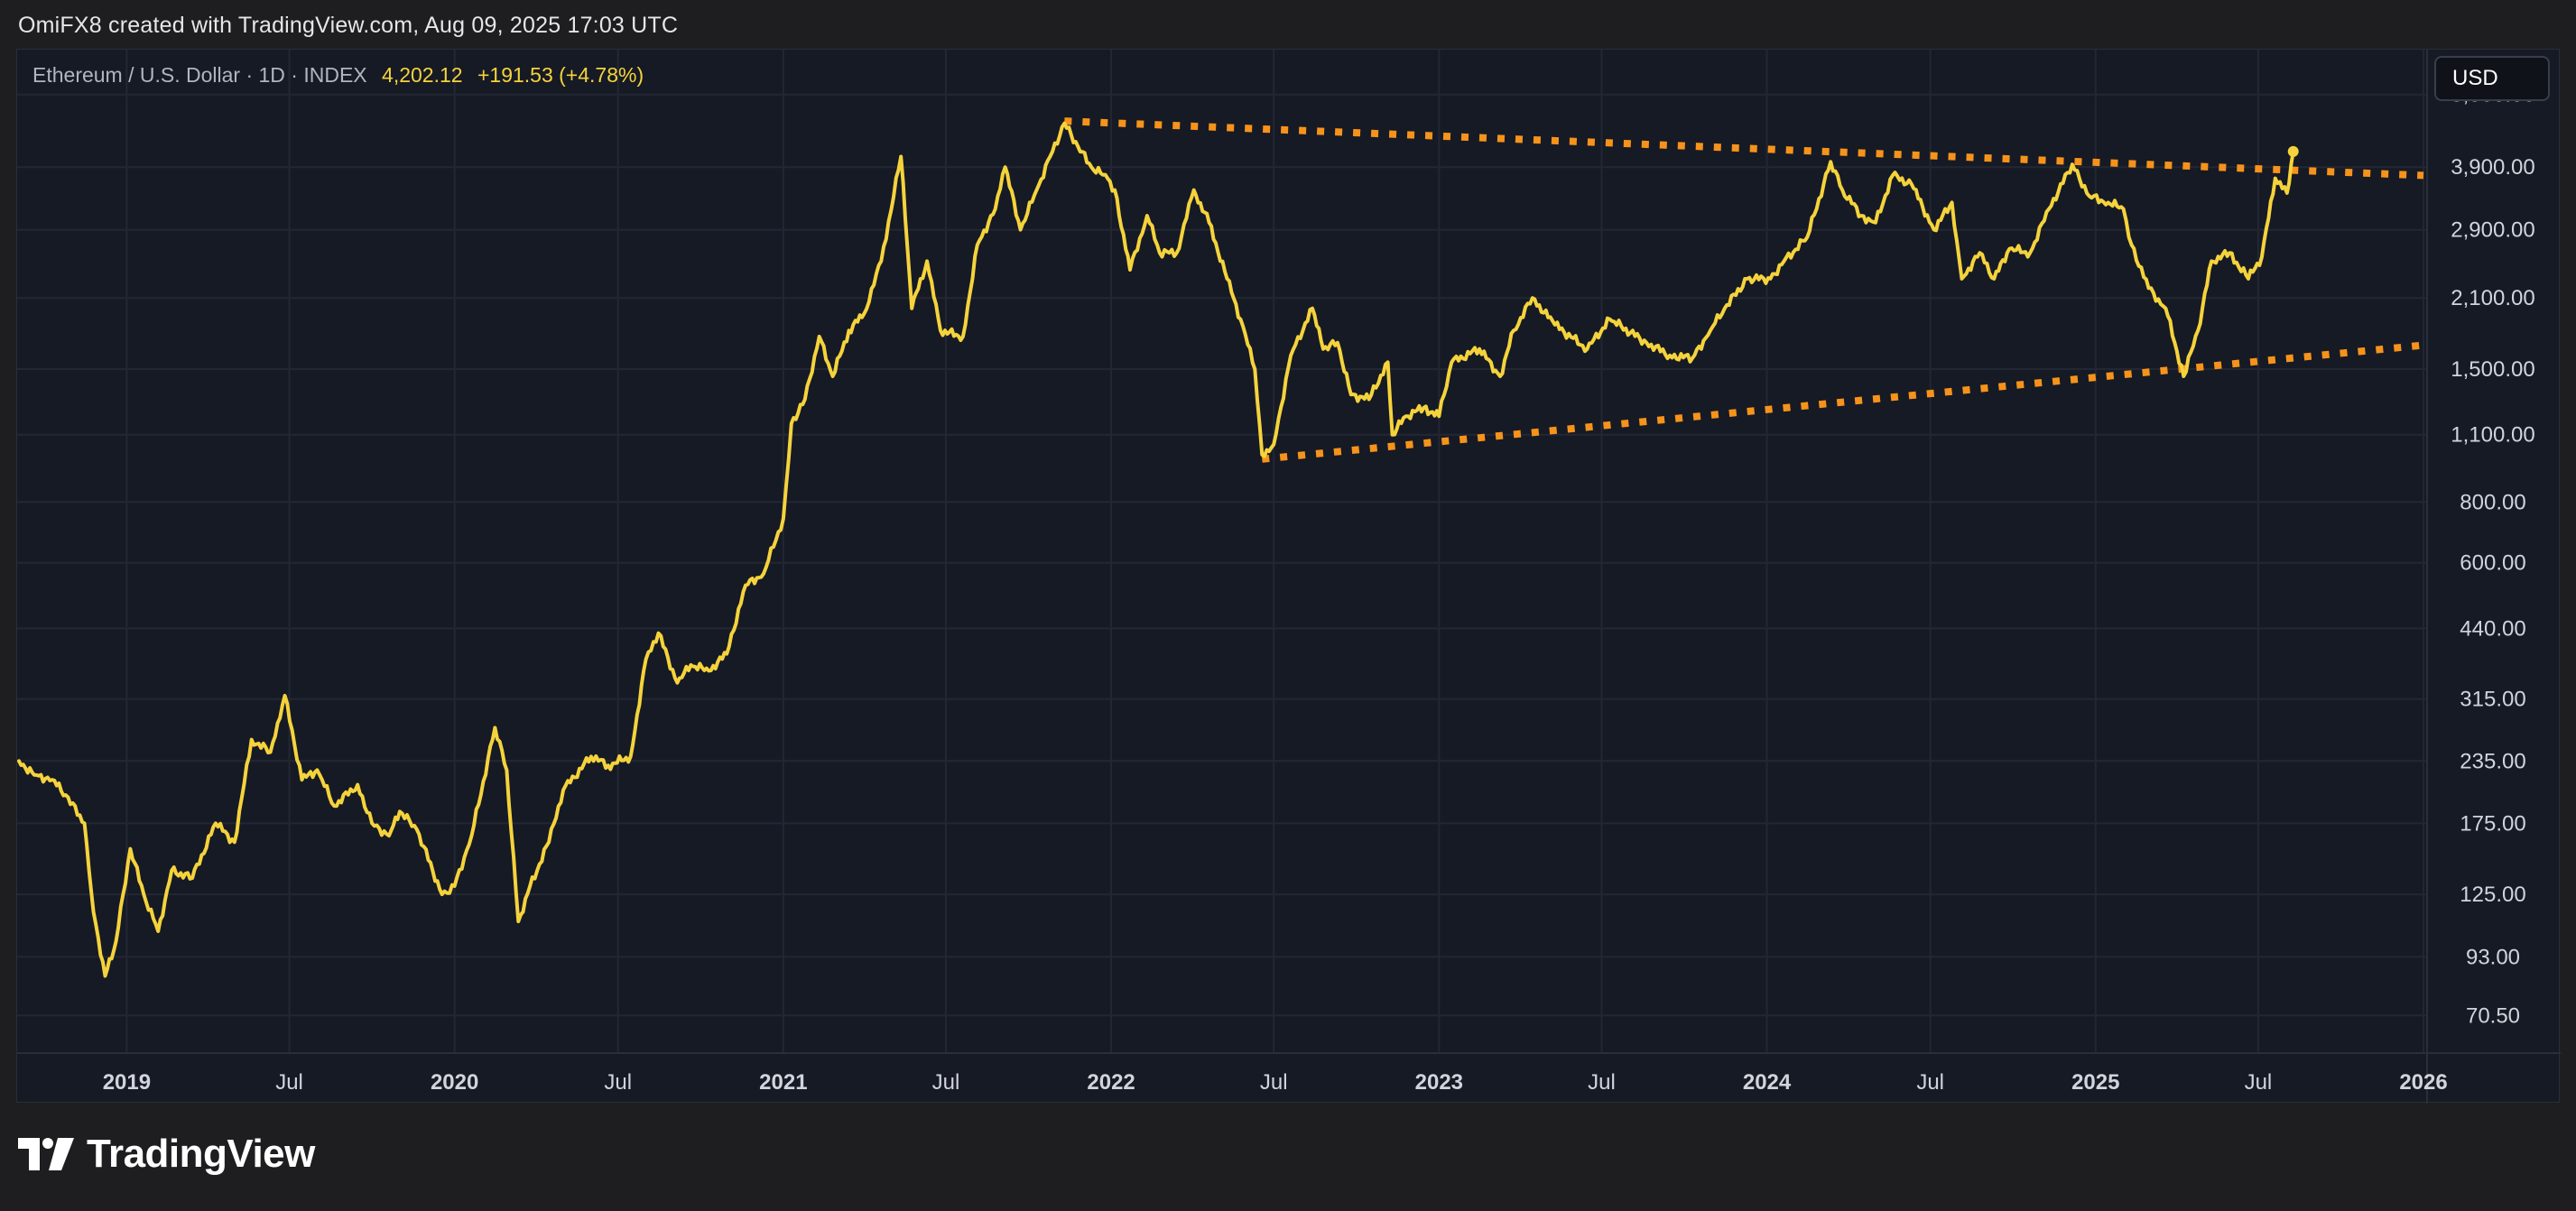 This screenshot has width=2576, height=1211. What do you see at coordinates (2423, 1083) in the screenshot?
I see `x-tick-label: 2026` at bounding box center [2423, 1083].